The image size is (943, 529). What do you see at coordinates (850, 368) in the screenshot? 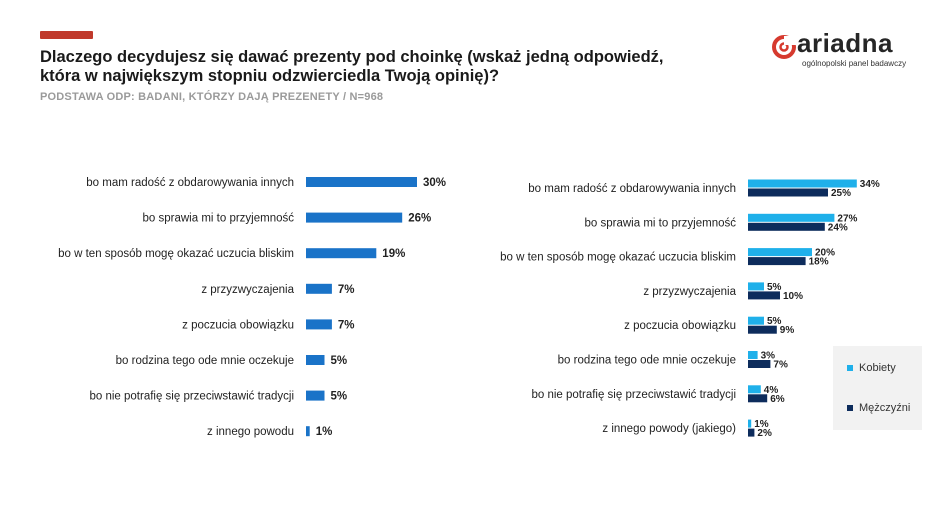
I see `legend-swatch-women` at bounding box center [850, 368].